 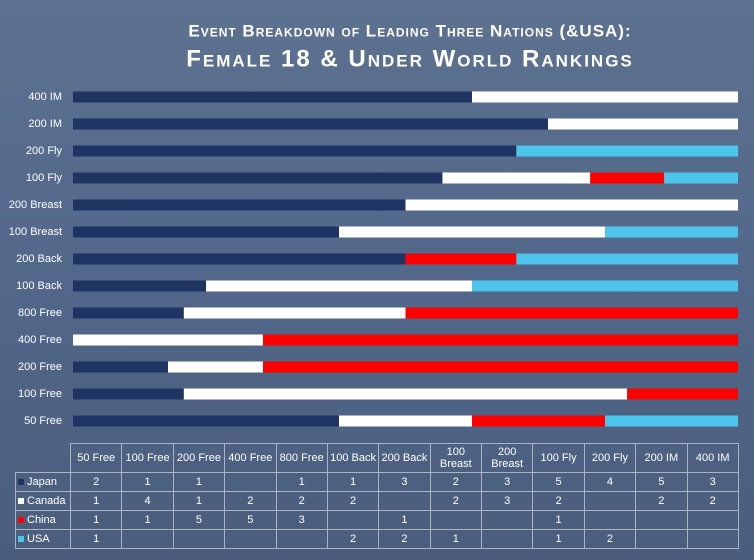 I want to click on data-row: USA 1 2 2 1 1 2, so click(x=377, y=539).